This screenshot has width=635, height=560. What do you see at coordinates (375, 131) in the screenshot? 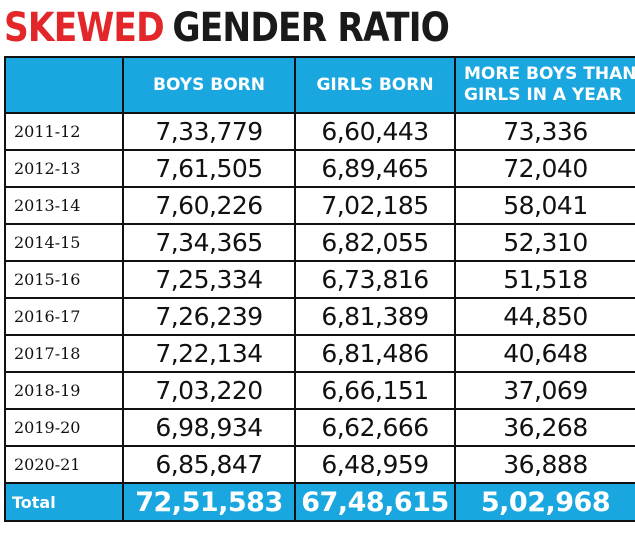
I see `girls-born-cell: 6,60,443` at bounding box center [375, 131].